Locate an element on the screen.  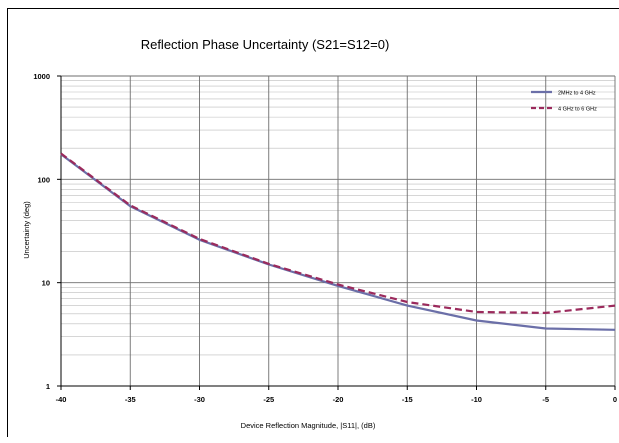
x-tick-label: -10 is located at coordinates (476, 399).